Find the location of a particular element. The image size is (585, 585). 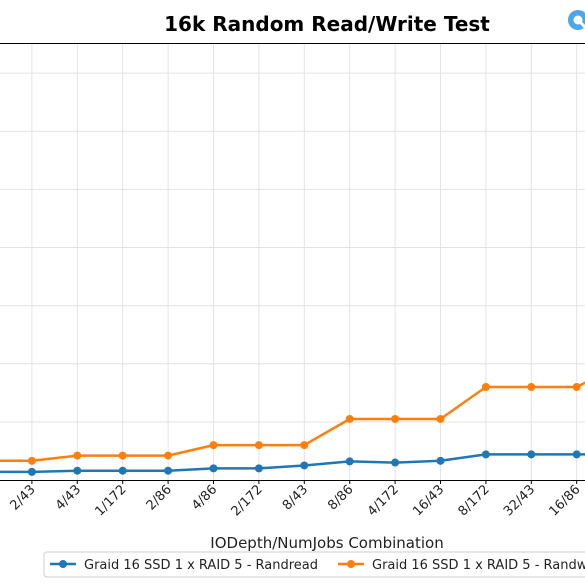

x-tick-label: 16/86 is located at coordinates (564, 500).